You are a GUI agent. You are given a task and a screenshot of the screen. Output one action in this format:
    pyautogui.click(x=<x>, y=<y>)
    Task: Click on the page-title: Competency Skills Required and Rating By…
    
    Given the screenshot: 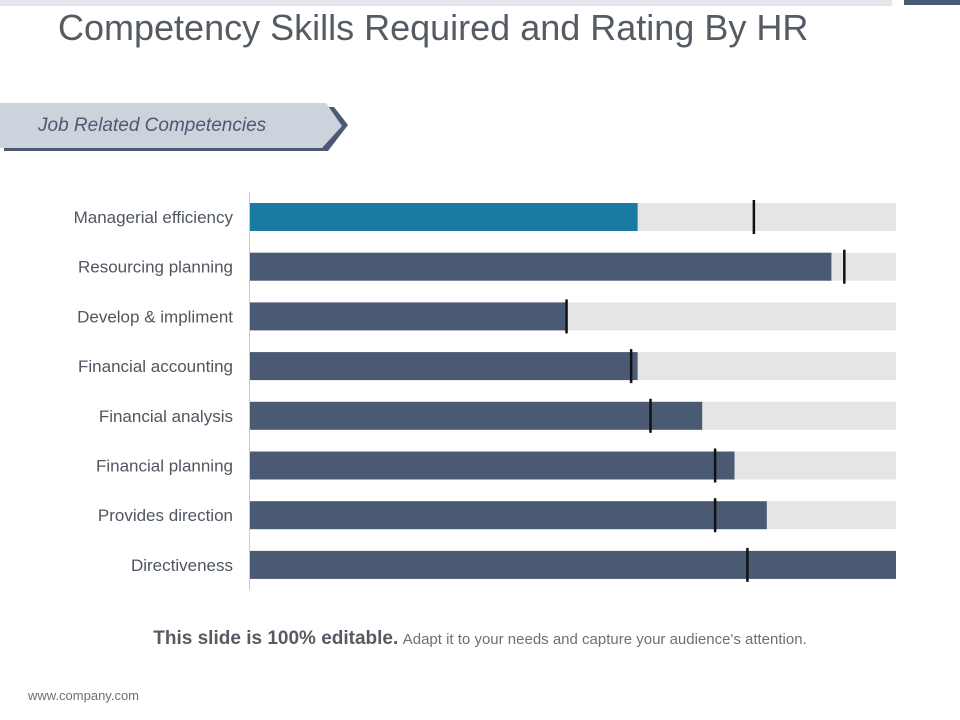 What is the action you would take?
    pyautogui.click(x=433, y=27)
    